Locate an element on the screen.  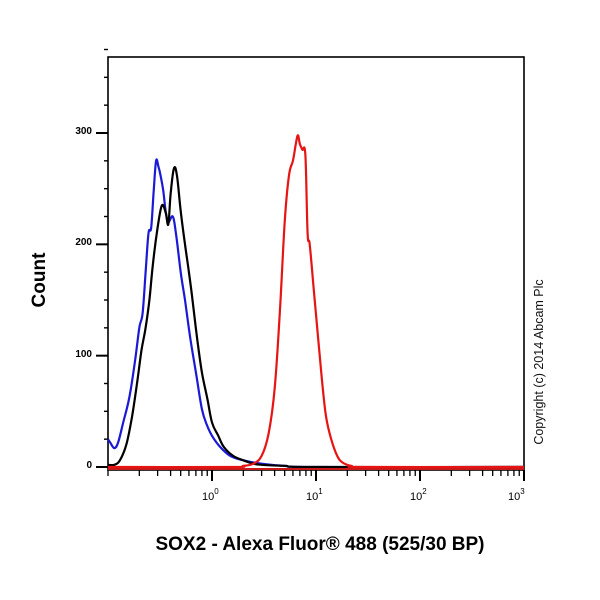
x-tick-label: 10² is located at coordinates (418, 495).